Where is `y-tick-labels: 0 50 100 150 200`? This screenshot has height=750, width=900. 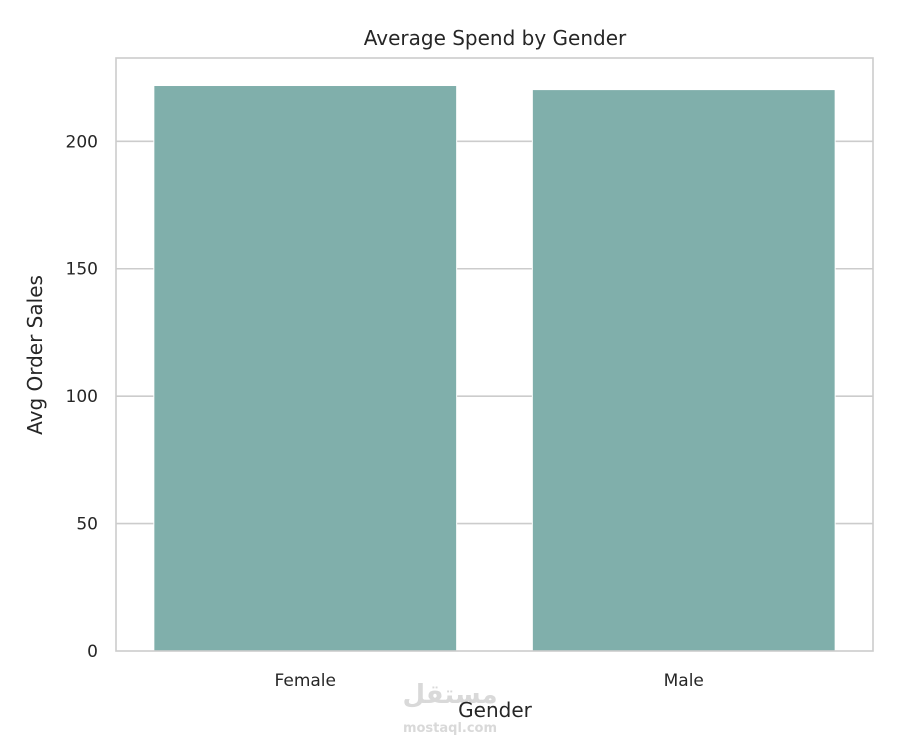
y-tick-labels: 0 50 100 150 200 is located at coordinates (82, 397).